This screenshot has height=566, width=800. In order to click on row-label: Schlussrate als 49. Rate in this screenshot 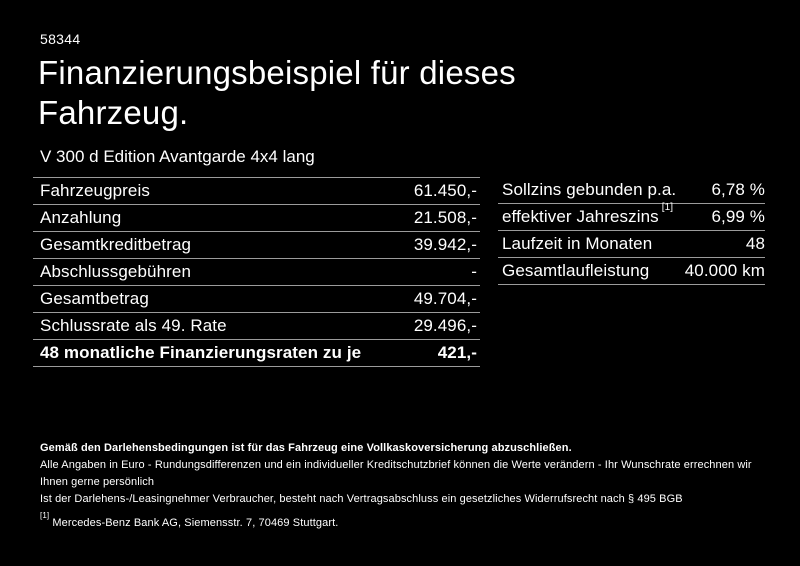, I will do `click(133, 325)`.